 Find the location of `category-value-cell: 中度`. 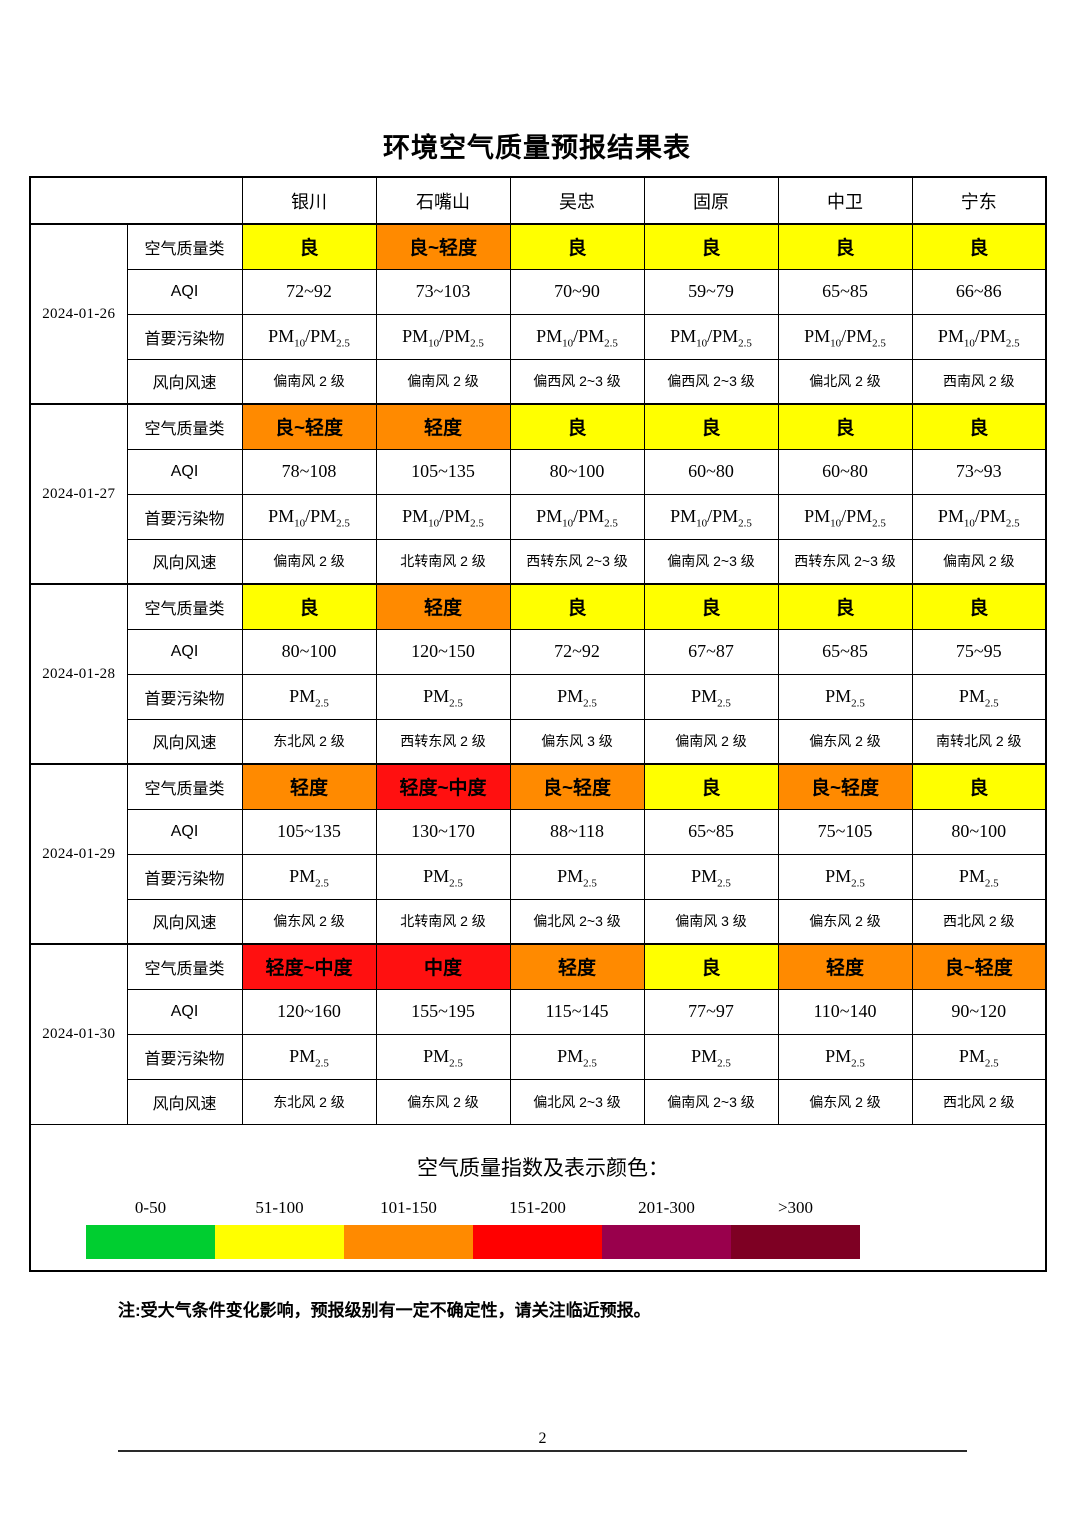

category-value-cell: 中度 is located at coordinates (443, 966).